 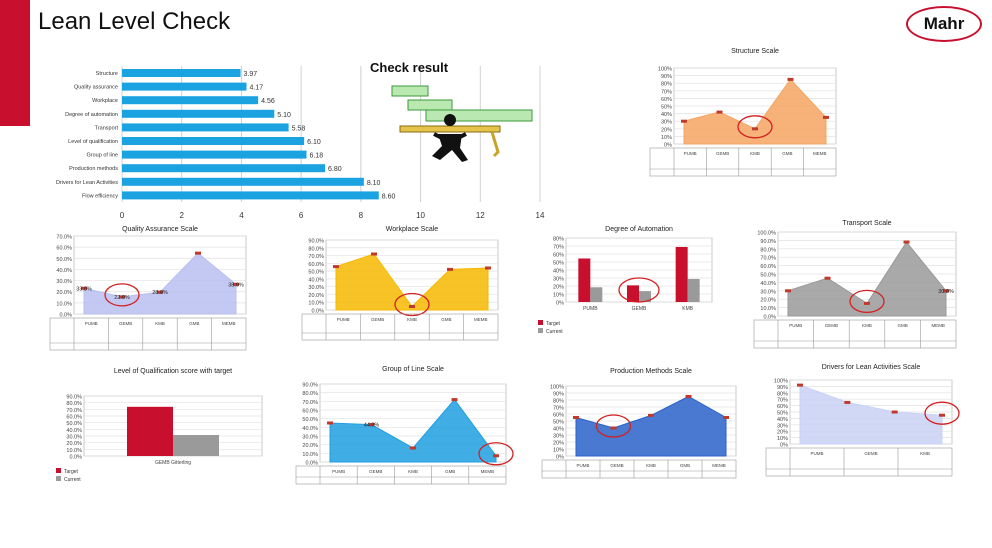 What do you see at coordinates (755, 51) in the screenshot?
I see `chart-title: Structure Scale` at bounding box center [755, 51].